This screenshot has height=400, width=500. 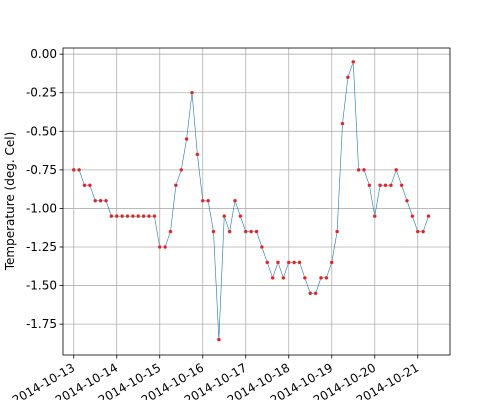 What do you see at coordinates (10, 202) in the screenshot?
I see `y-axis-label: Temperature (deg. Cel)` at bounding box center [10, 202].